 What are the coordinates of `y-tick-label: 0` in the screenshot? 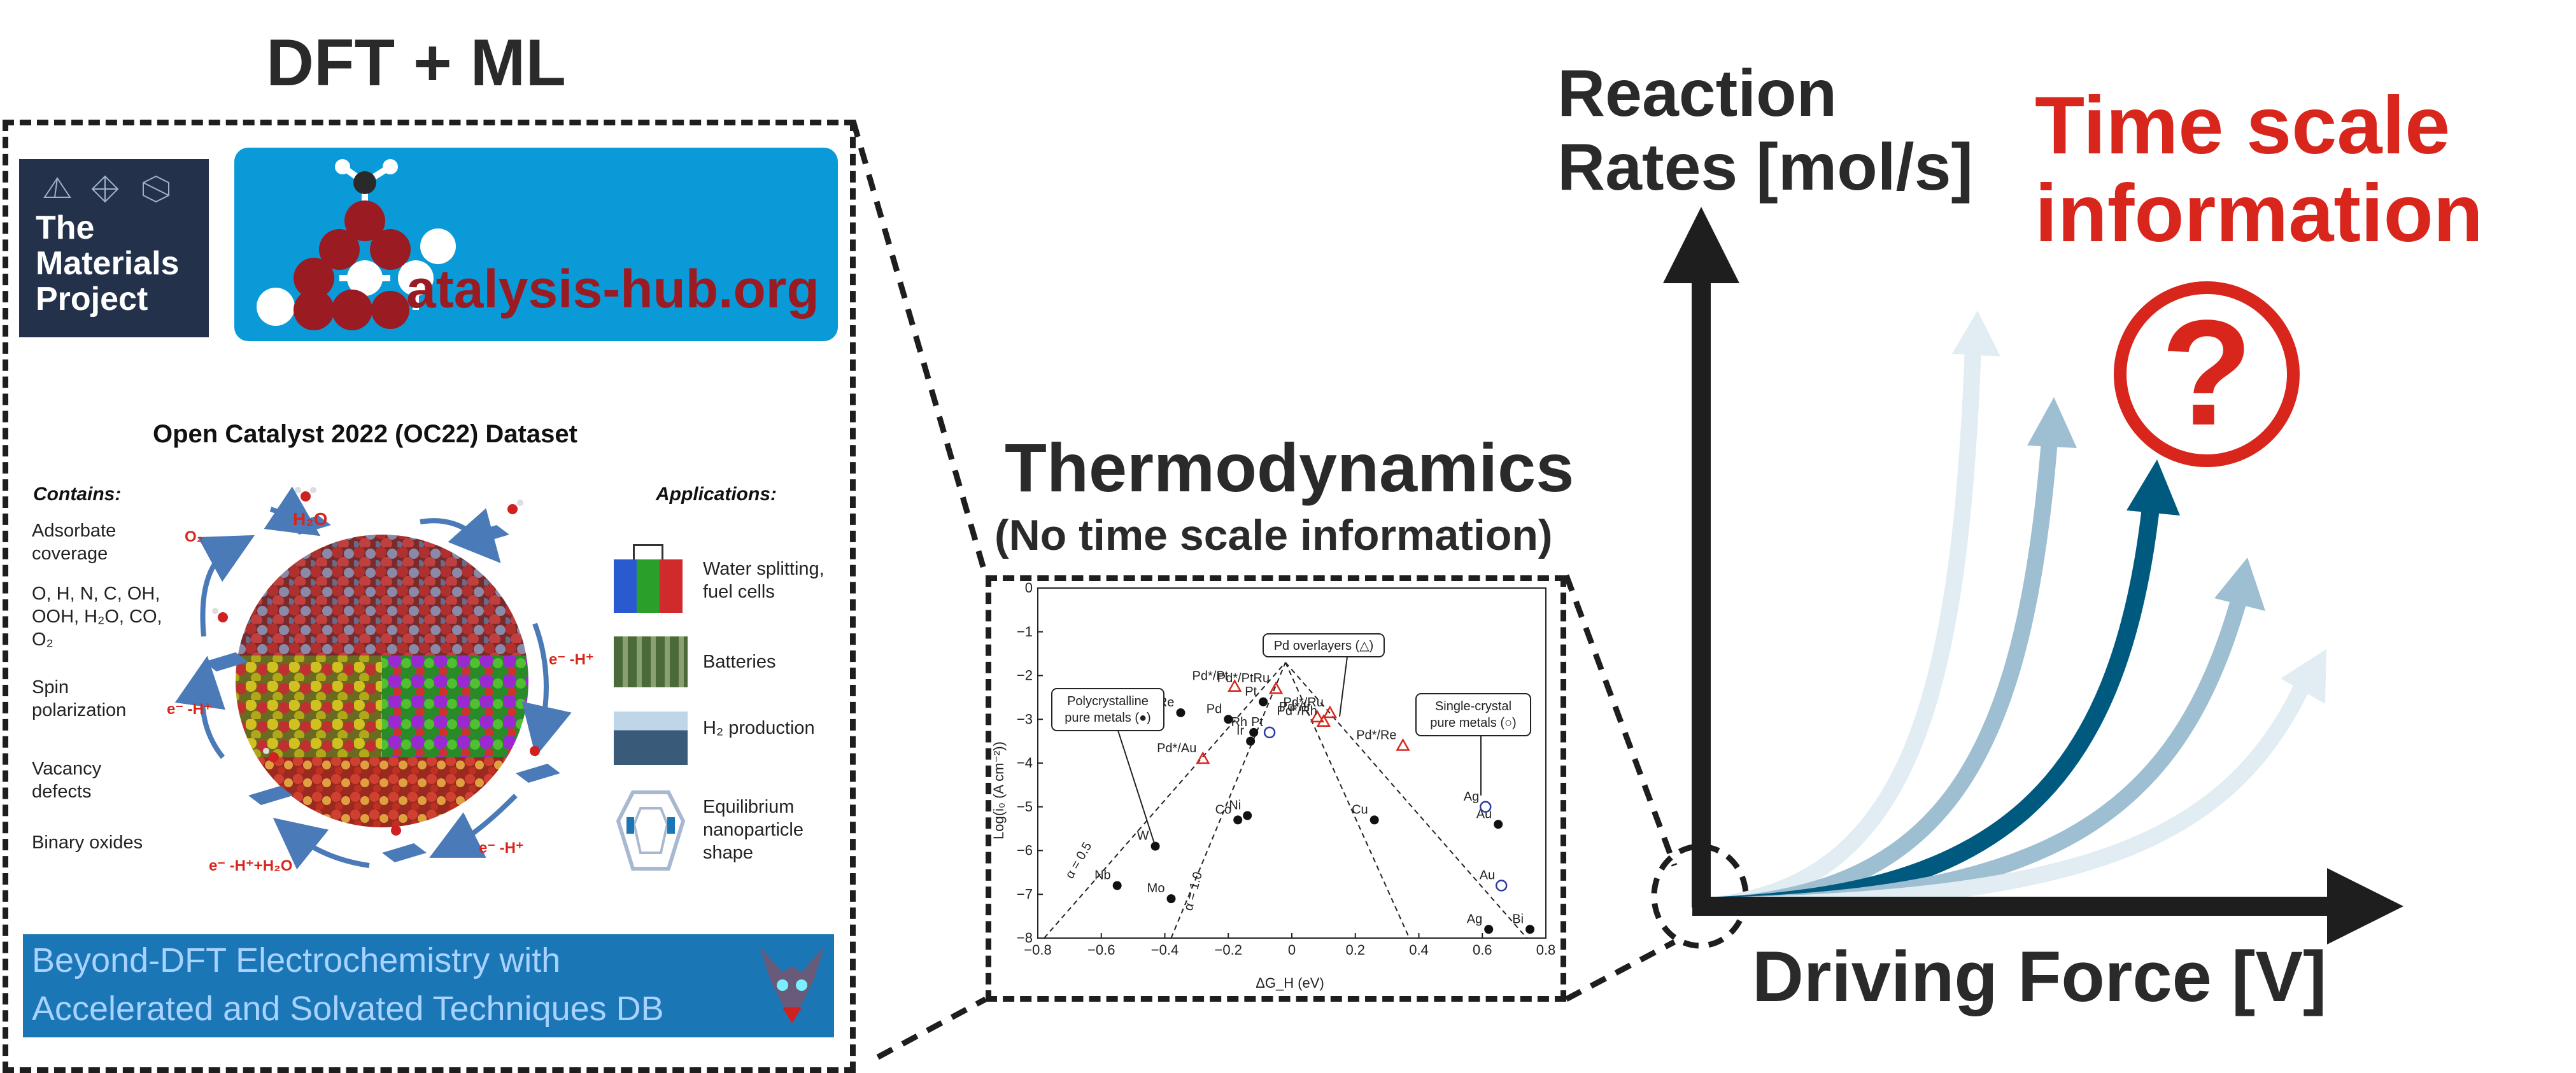 It's located at (1029, 588).